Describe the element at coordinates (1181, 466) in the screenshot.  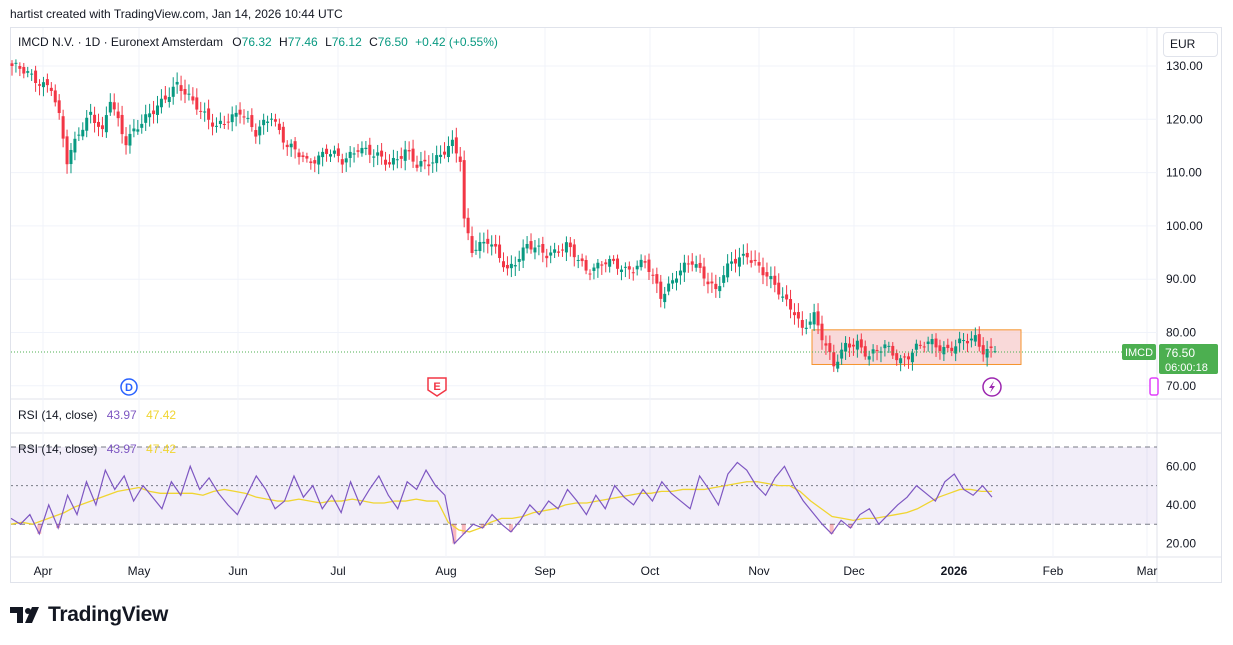
I see `rsi-tick-label: 60.00` at that location.